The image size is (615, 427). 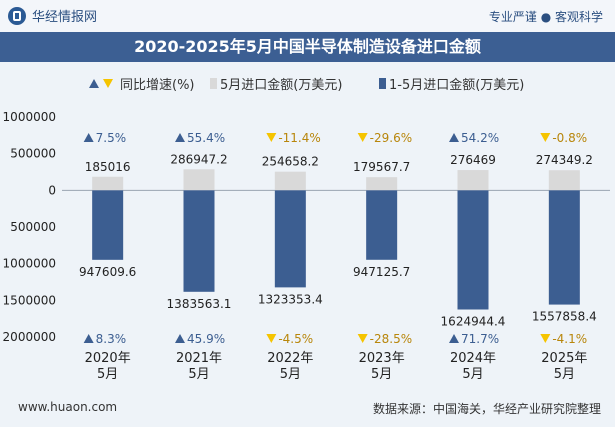 I want to click on top-bar: 华经情报网 专业严谨 ● 客观科学, so click(x=307, y=16).